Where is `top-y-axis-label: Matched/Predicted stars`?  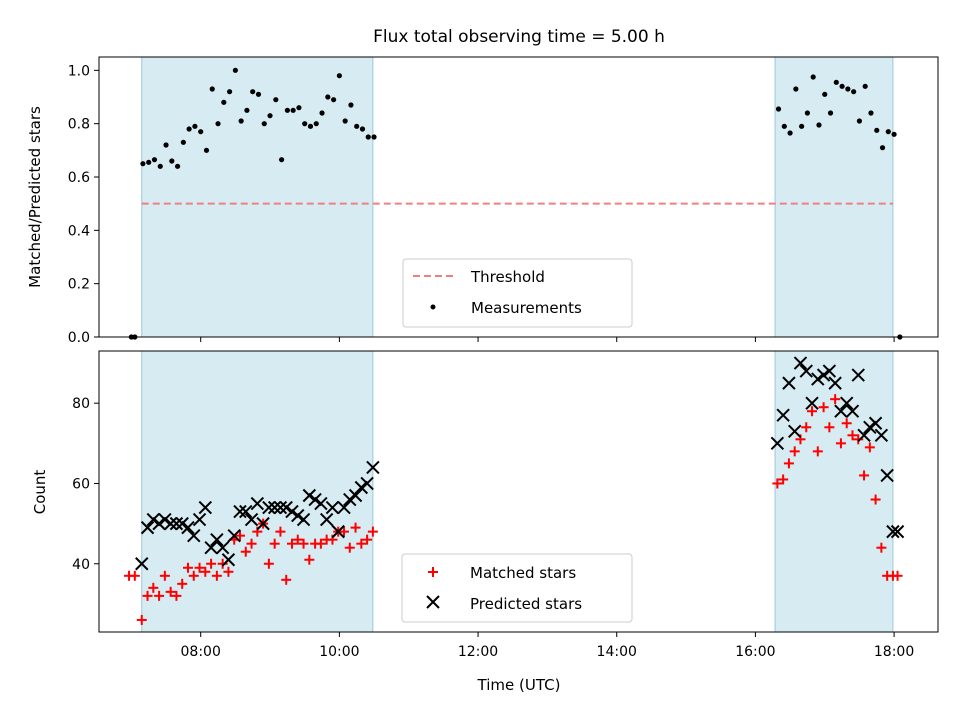
top-y-axis-label: Matched/Predicted stars is located at coordinates (35, 197).